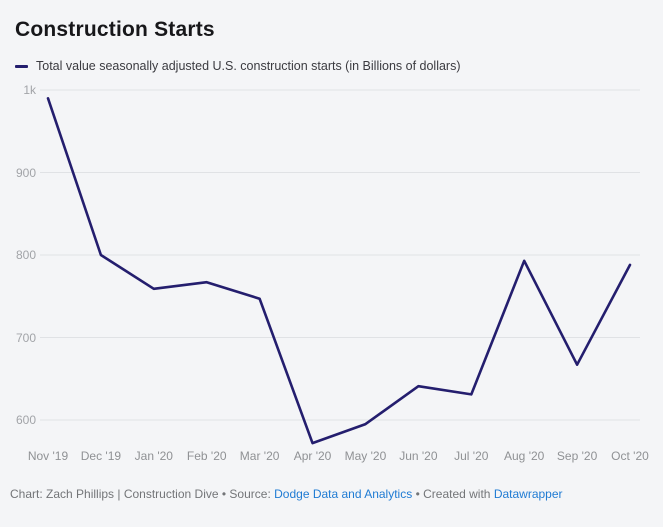 Image resolution: width=663 pixels, height=527 pixels. What do you see at coordinates (577, 456) in the screenshot?
I see `x-tick-label: Sep '20` at bounding box center [577, 456].